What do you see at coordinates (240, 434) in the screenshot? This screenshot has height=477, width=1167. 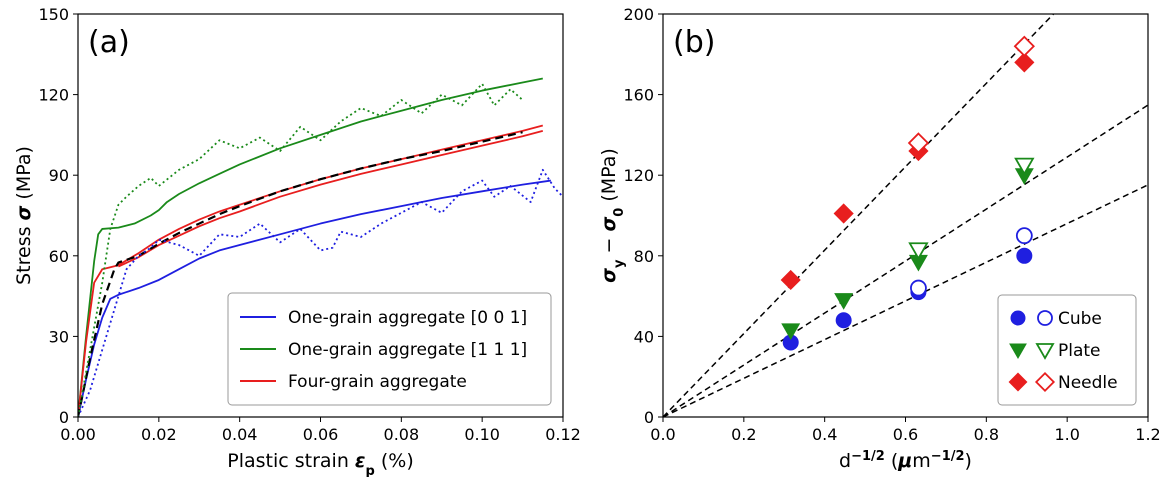 I see `x-tick-label: 0.04` at bounding box center [240, 434].